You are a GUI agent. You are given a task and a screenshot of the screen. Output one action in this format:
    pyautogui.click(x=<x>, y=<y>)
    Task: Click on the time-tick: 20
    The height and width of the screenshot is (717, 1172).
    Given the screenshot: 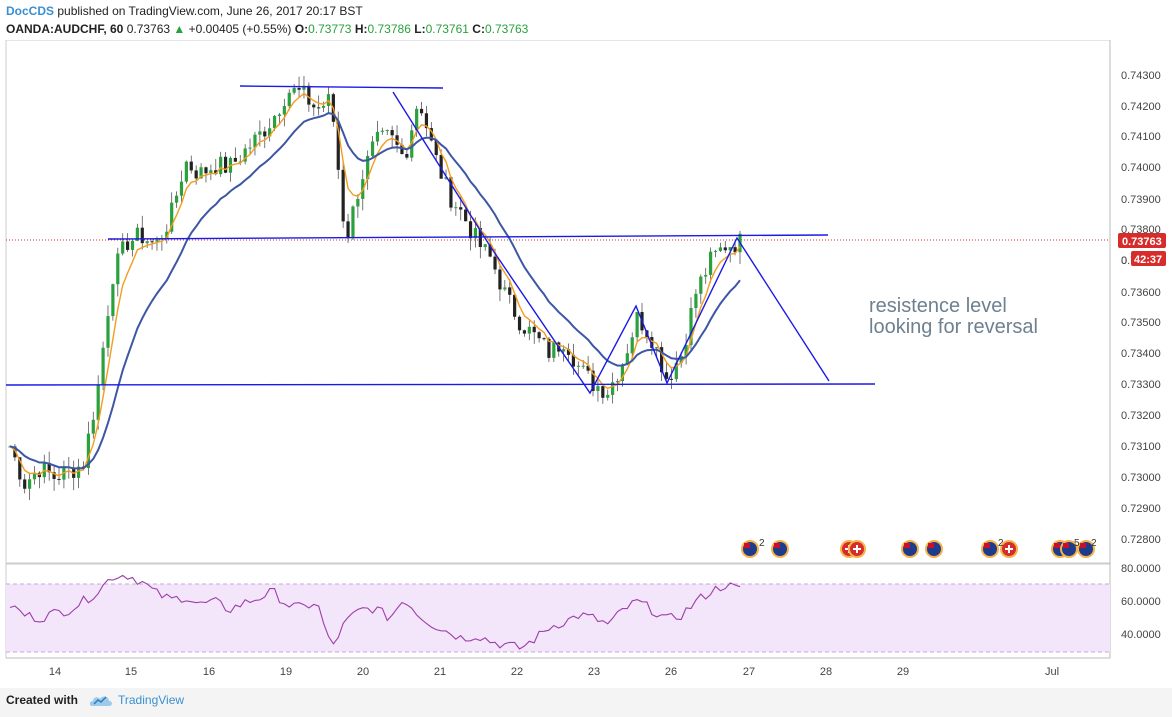 What is the action you would take?
    pyautogui.click(x=363, y=672)
    